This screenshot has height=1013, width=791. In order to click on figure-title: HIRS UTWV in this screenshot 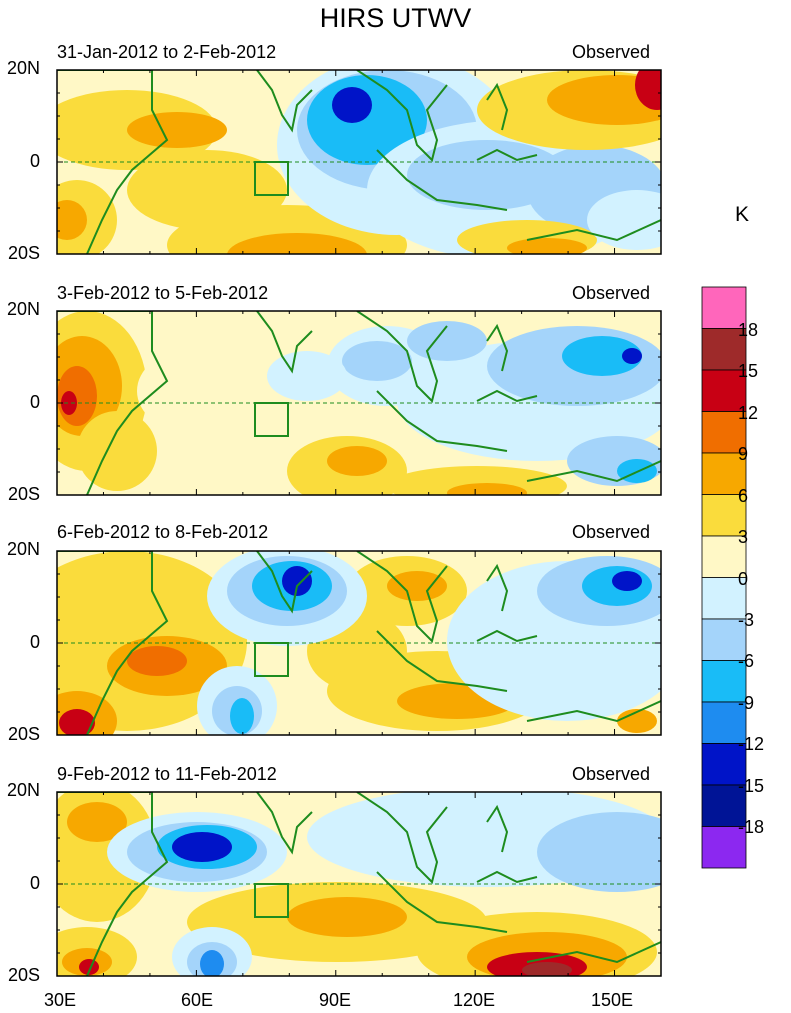, I will do `click(395, 18)`.